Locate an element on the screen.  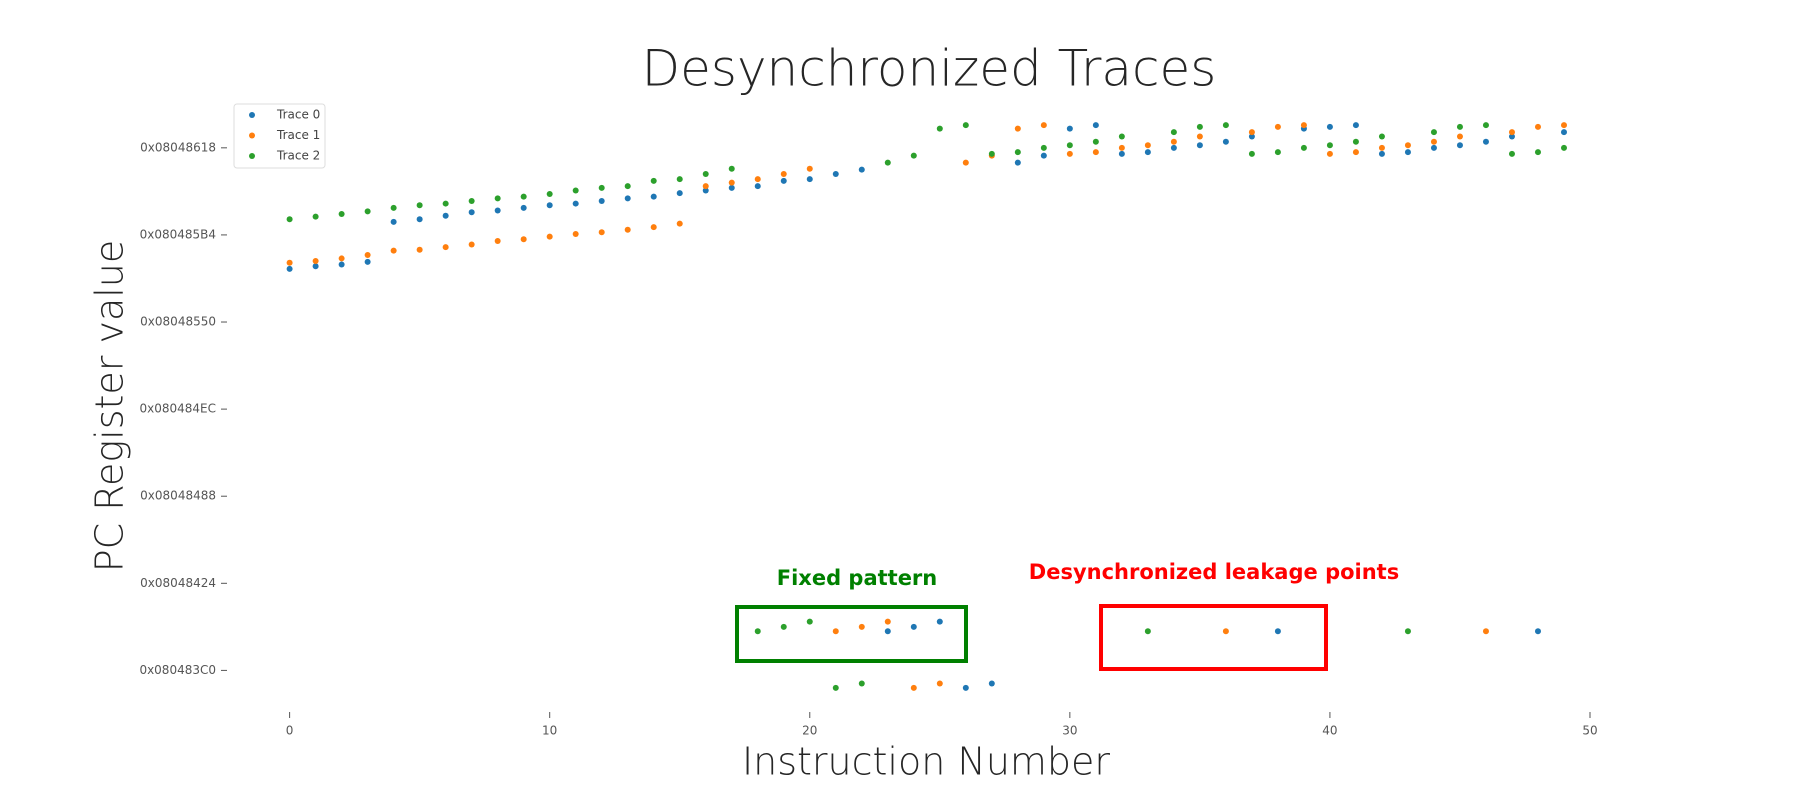
x-tick-label: 20 is located at coordinates (809, 731).